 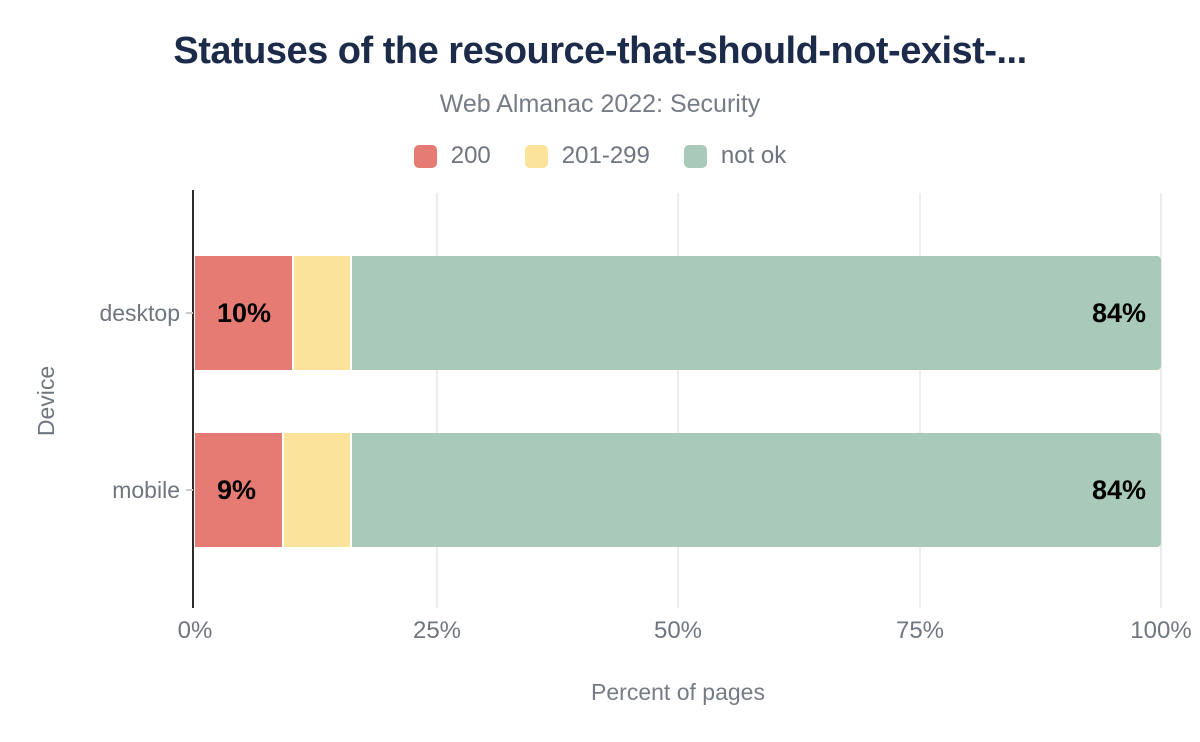 I want to click on category-label-mobile: mobile, so click(x=146, y=490).